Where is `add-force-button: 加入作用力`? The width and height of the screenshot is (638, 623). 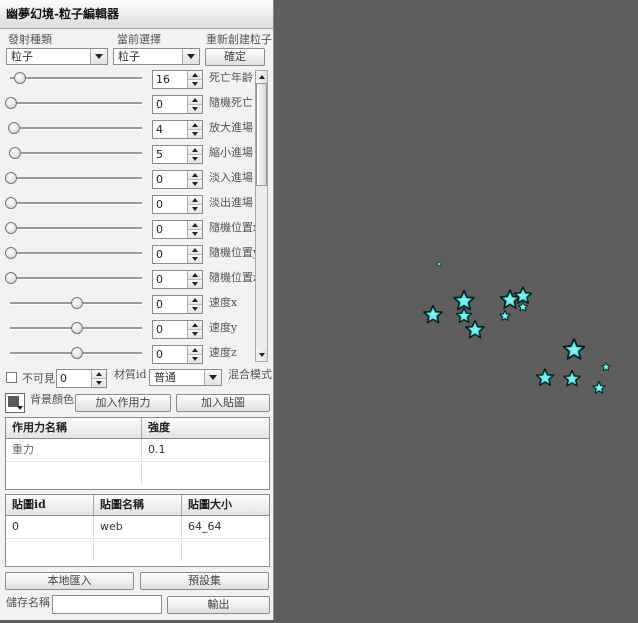
add-force-button: 加入作用力 is located at coordinates (123, 403).